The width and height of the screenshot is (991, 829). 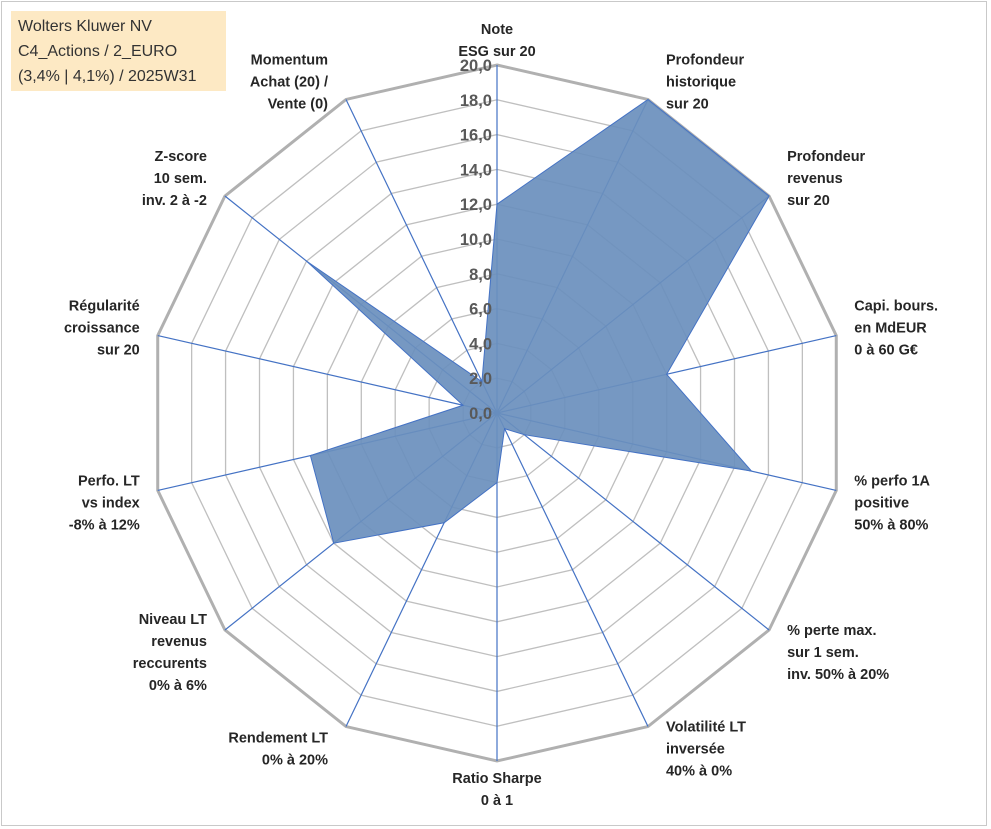 I want to click on axis-label-line: Achat (20) /, so click(x=289, y=82).